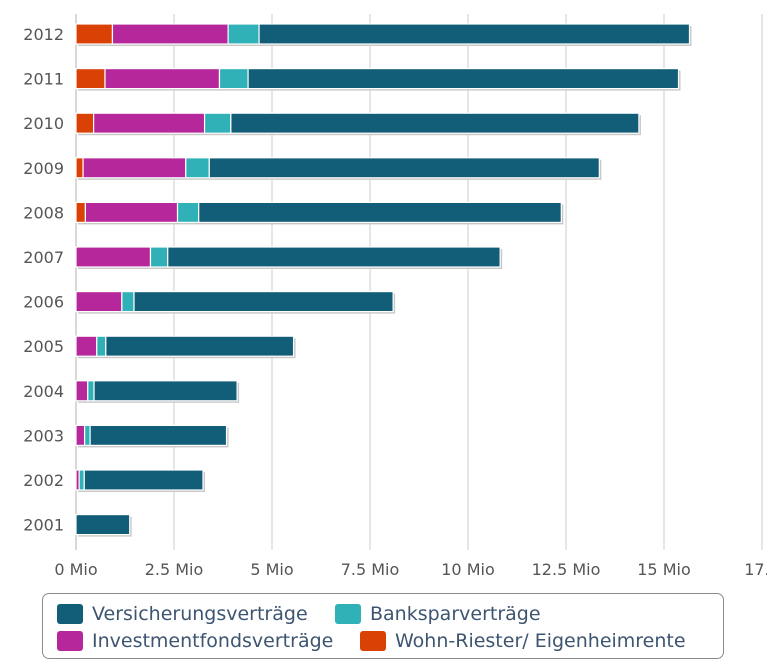 This screenshot has width=767, height=671. What do you see at coordinates (43, 257) in the screenshot?
I see `y-tick-label: 2007` at bounding box center [43, 257].